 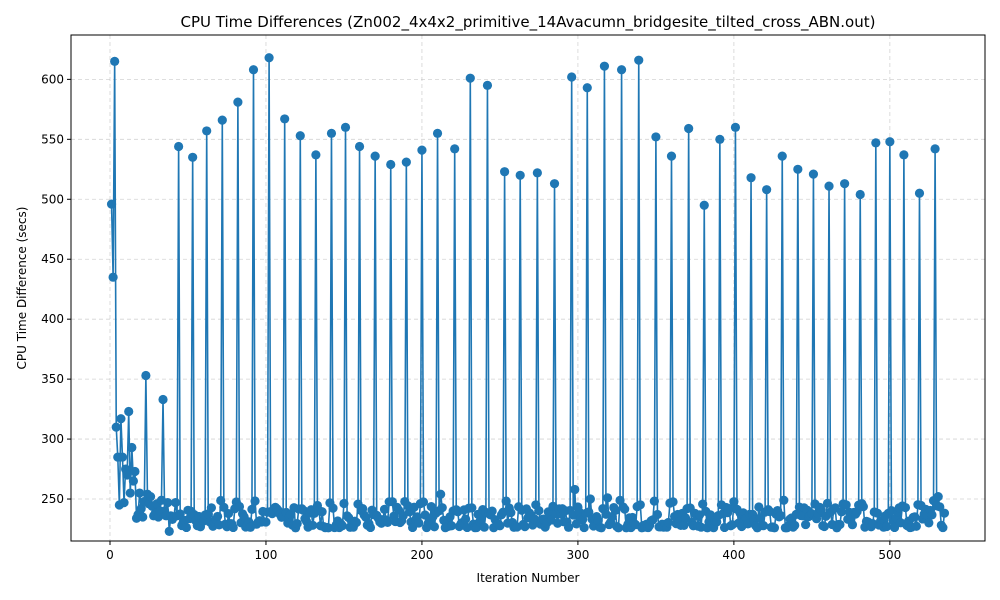 I want to click on y-axis: 250 300 350 400 450 500 550 600, so click(x=56, y=289).